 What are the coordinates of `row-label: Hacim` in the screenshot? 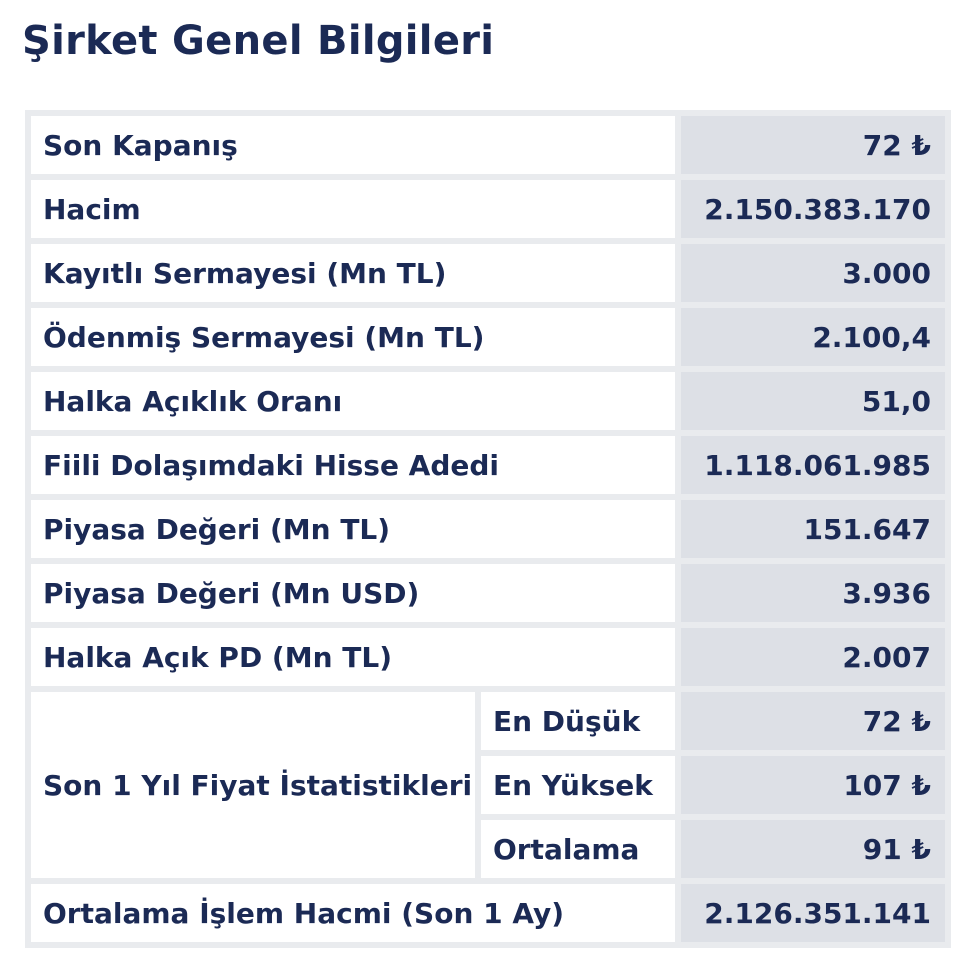 It's located at (353, 209).